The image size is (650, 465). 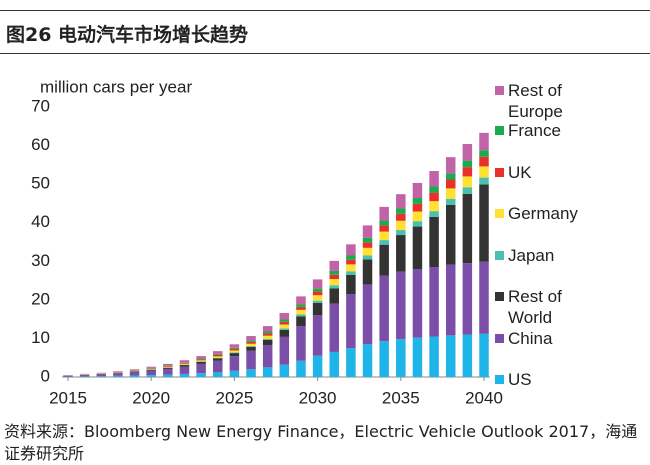 I want to click on x-tick-label: 2020, so click(x=151, y=397).